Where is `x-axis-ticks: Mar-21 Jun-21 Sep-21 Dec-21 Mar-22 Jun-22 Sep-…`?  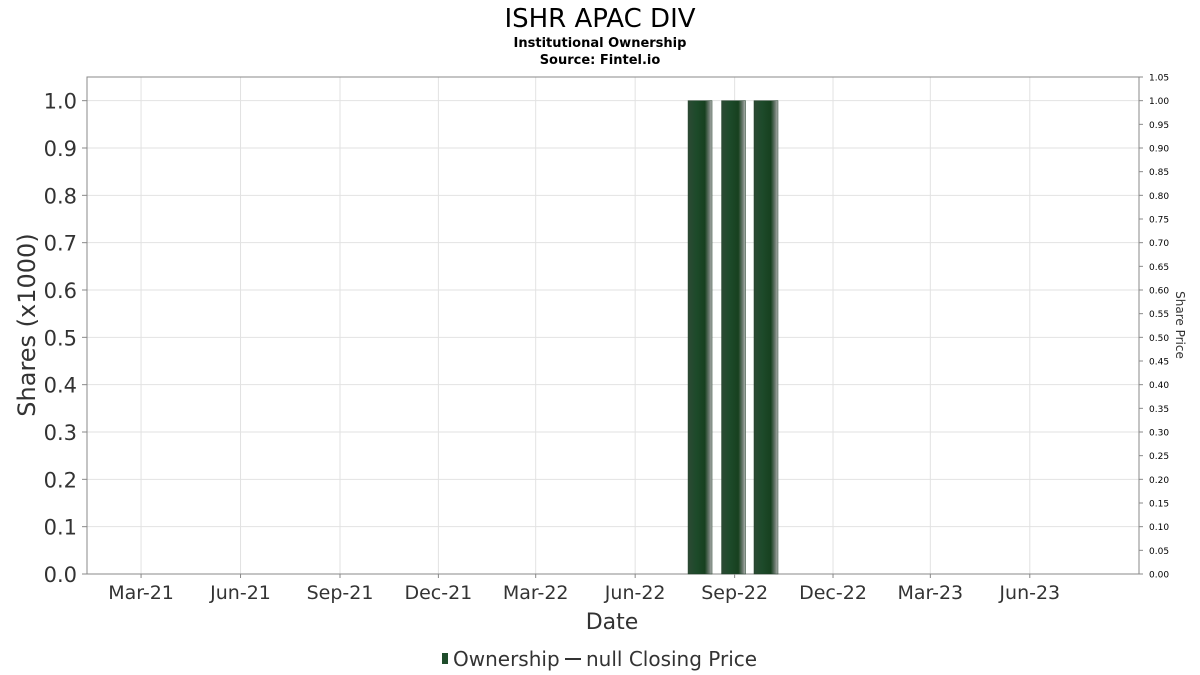 x-axis-ticks: Mar-21 Jun-21 Sep-21 Dec-21 Mar-22 Jun-22 Sep-… is located at coordinates (584, 589).